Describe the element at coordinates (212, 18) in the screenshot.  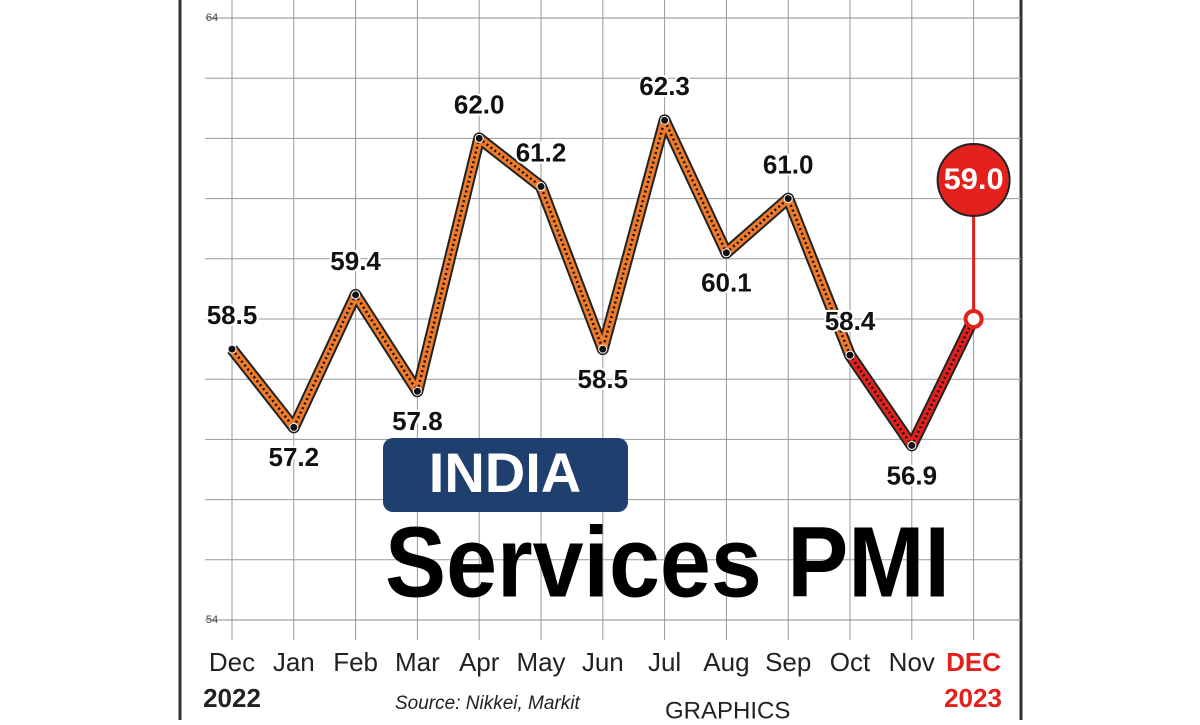
I see `y-tick-label: 64` at that location.